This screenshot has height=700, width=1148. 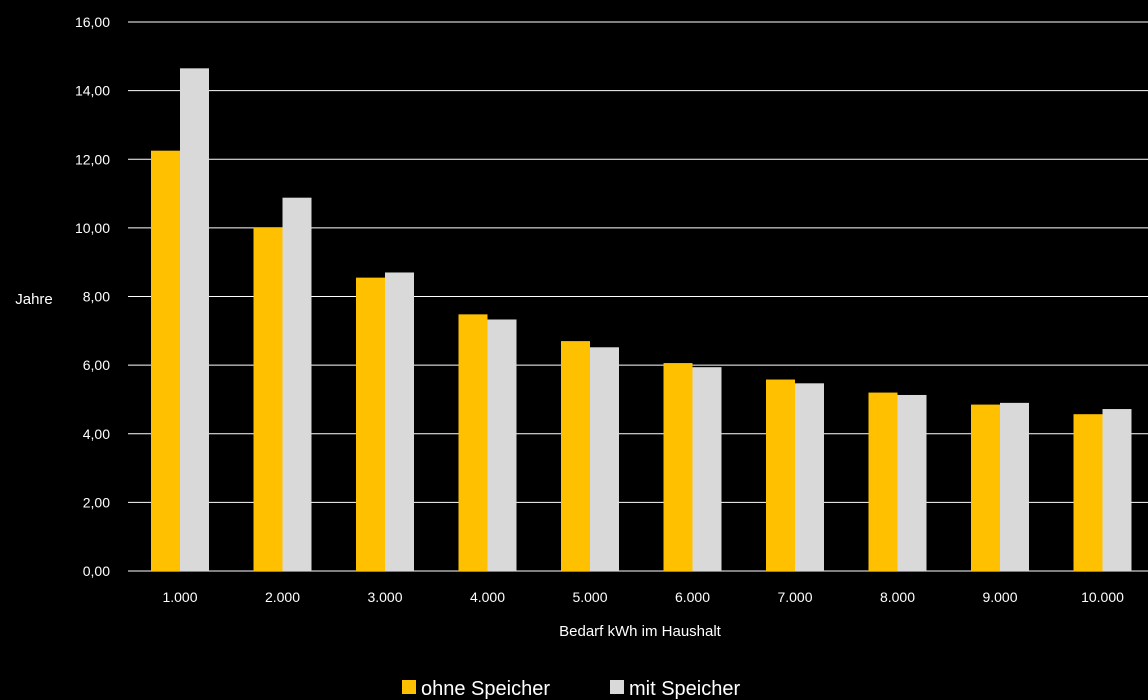 I want to click on y-tick-label: 4,00, so click(x=96, y=434).